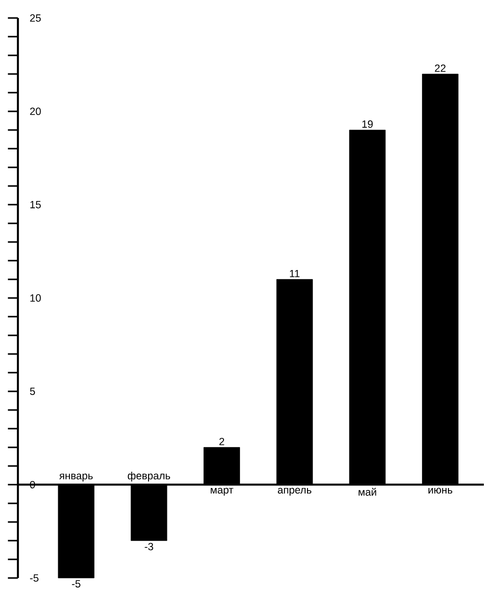 This screenshot has height=607, width=484. I want to click on x-tick-label: май, so click(367, 492).